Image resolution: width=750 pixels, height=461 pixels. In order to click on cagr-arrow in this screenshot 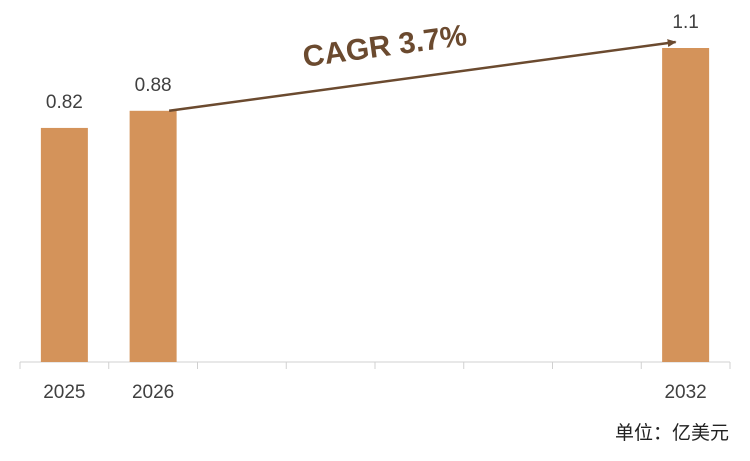, I will do `click(422, 76)`.